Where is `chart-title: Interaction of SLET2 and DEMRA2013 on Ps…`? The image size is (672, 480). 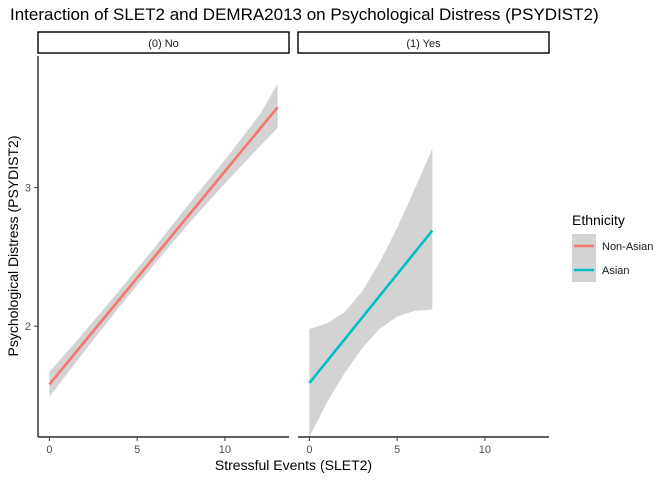
chart-title: Interaction of SLET2 and DEMRA2013 on Ps… is located at coordinates (304, 14).